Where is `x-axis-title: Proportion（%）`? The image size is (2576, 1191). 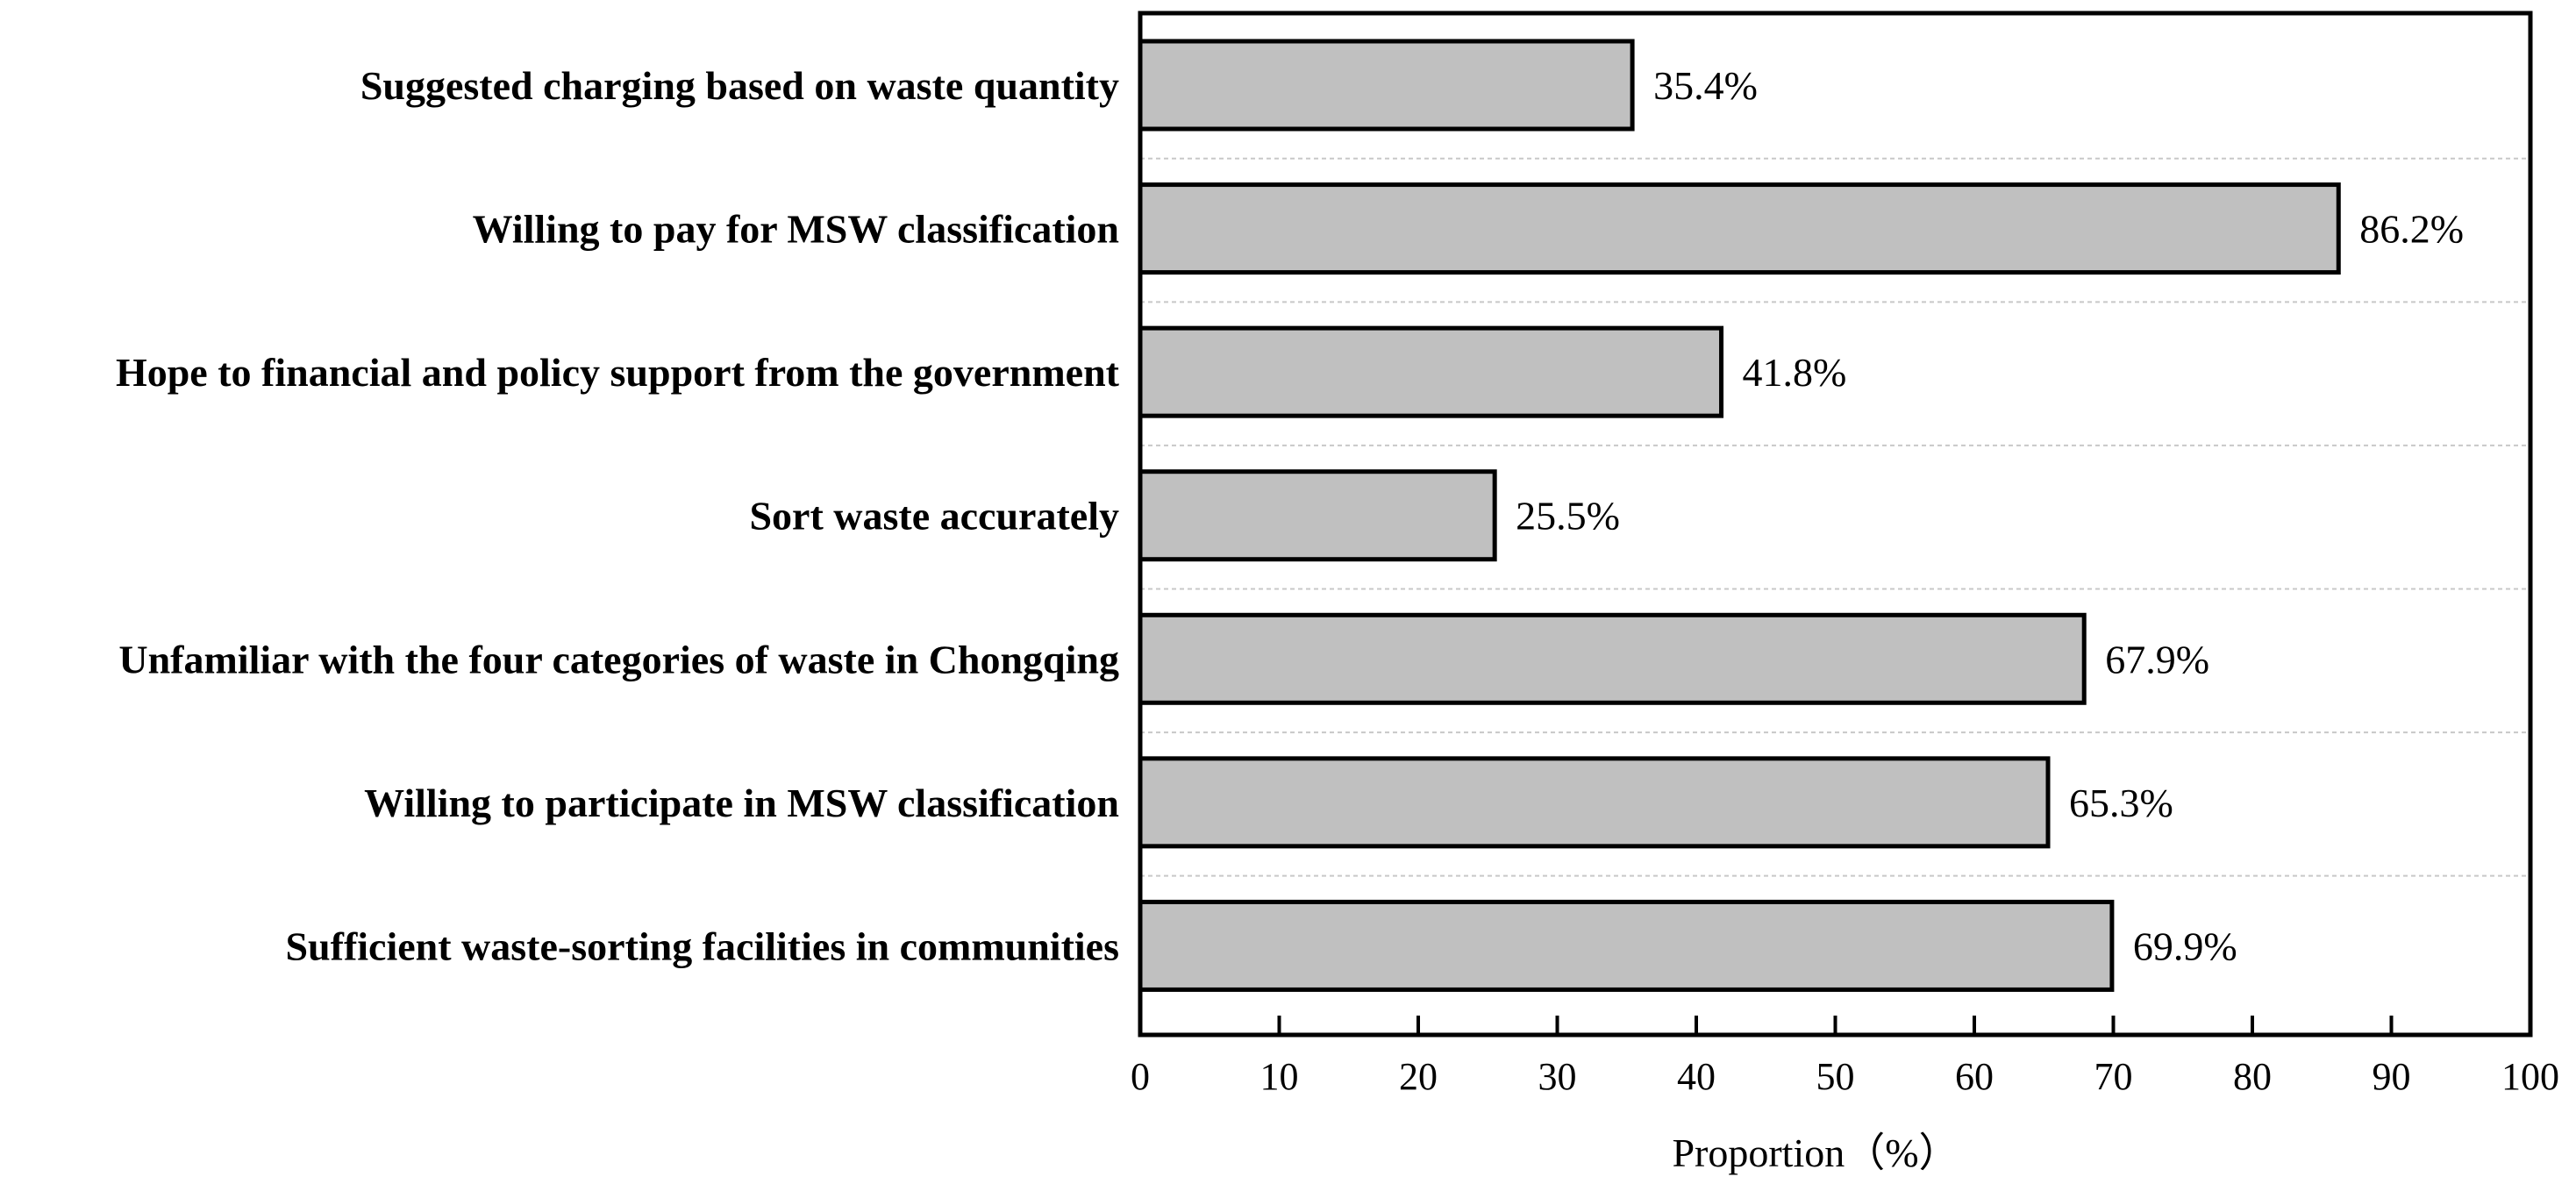
x-axis-title: Proportion（%） is located at coordinates (1816, 1152).